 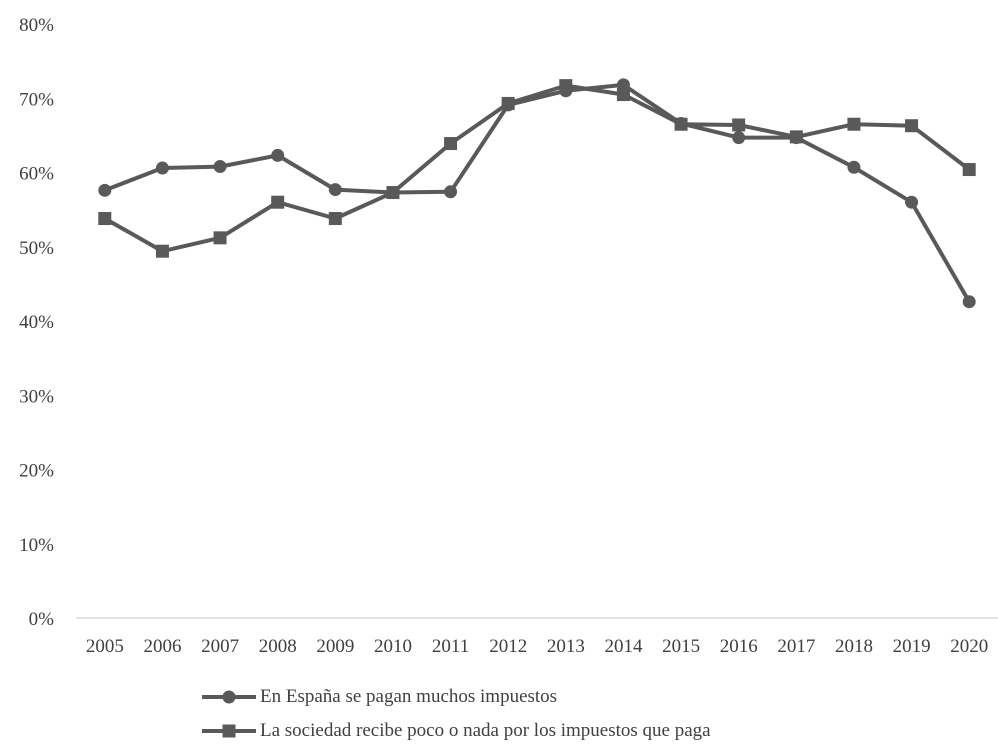 What do you see at coordinates (105, 646) in the screenshot?
I see `x-tick-label: 2005` at bounding box center [105, 646].